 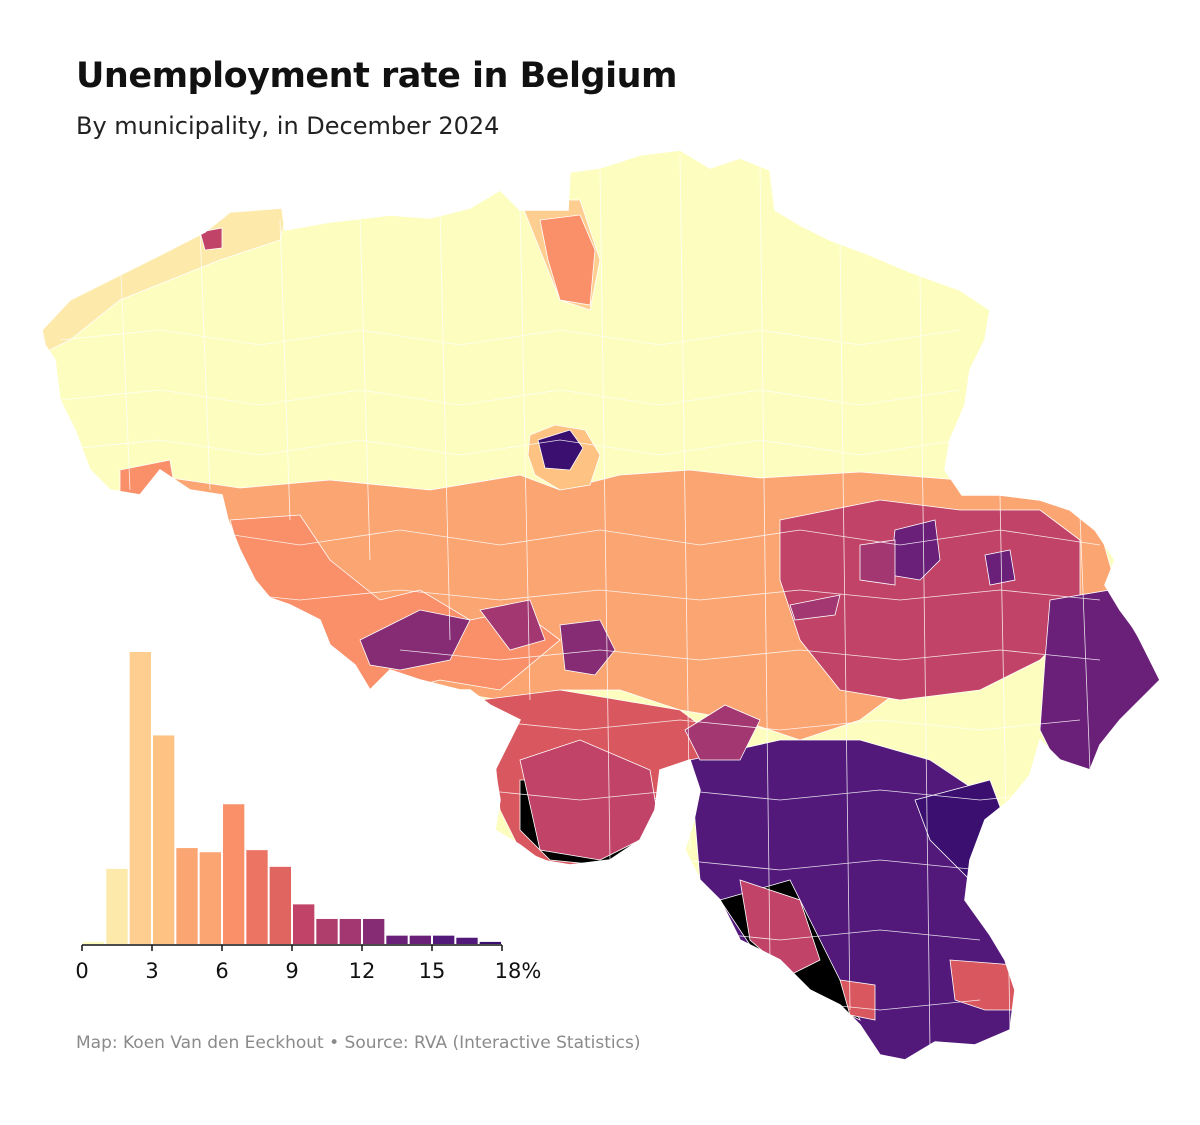 What do you see at coordinates (151, 971) in the screenshot?
I see `histogram-tick-label: 3` at bounding box center [151, 971].